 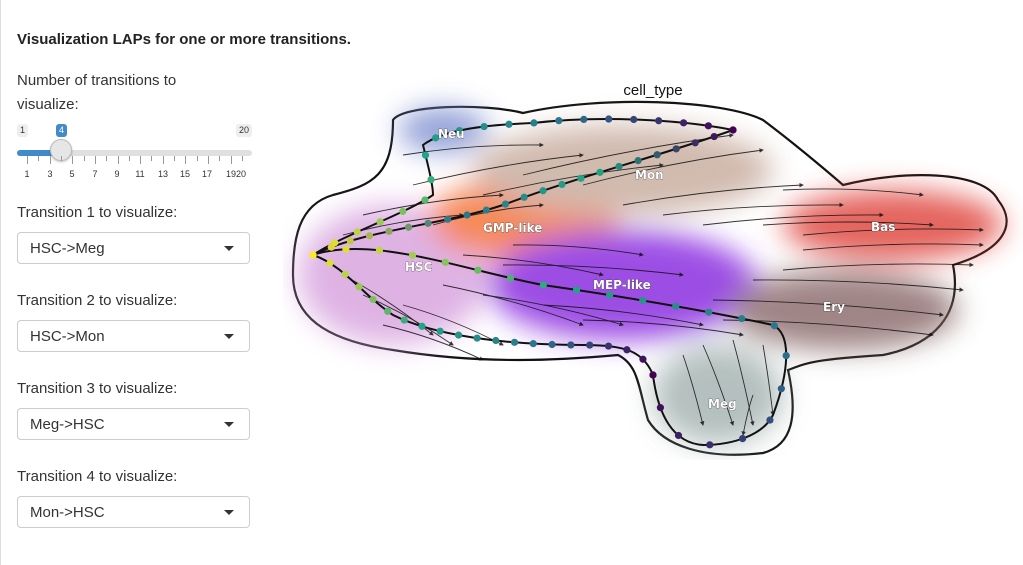 I want to click on transitions-count-slider: 1 4 20 1 3 5 7 9 11 13 15 17 1920, so click(x=134, y=152).